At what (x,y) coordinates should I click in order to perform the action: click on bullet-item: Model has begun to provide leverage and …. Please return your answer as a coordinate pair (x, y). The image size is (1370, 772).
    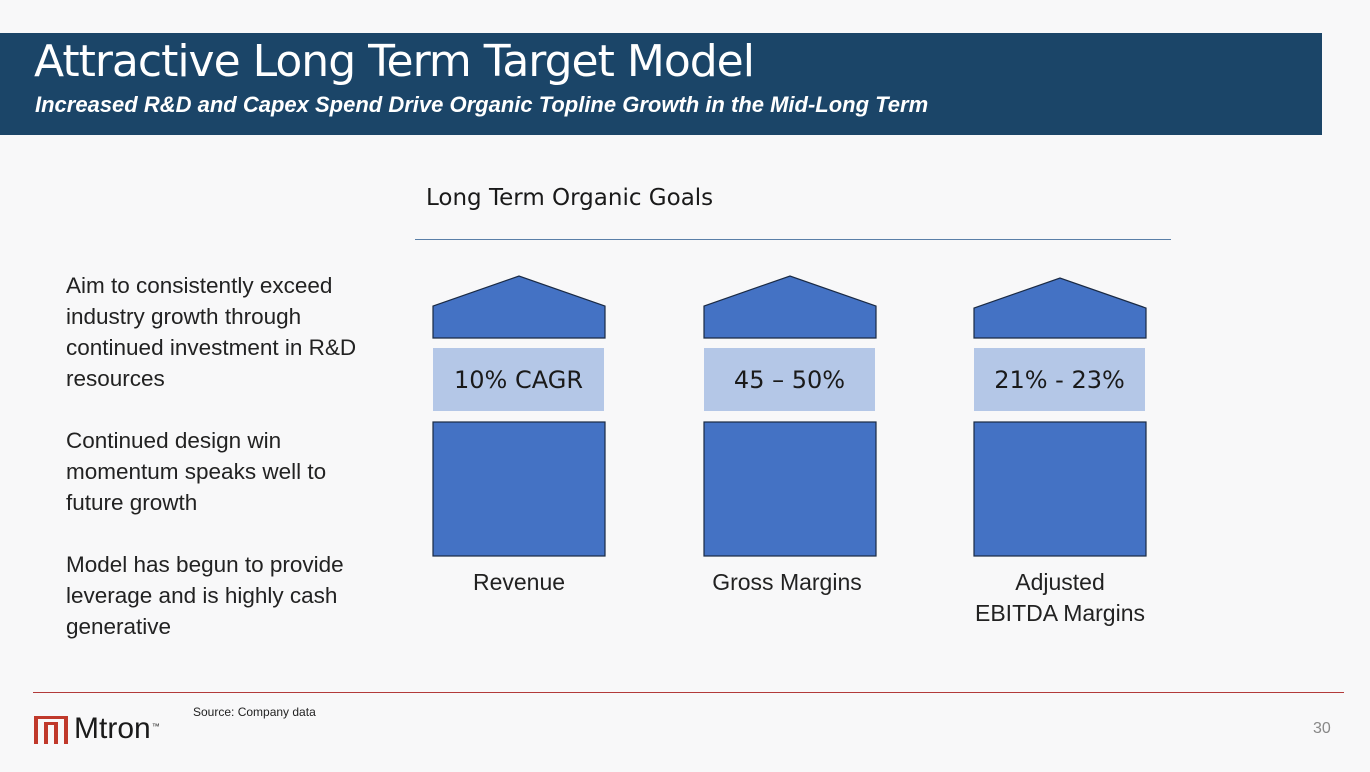
    Looking at the image, I should click on (205, 595).